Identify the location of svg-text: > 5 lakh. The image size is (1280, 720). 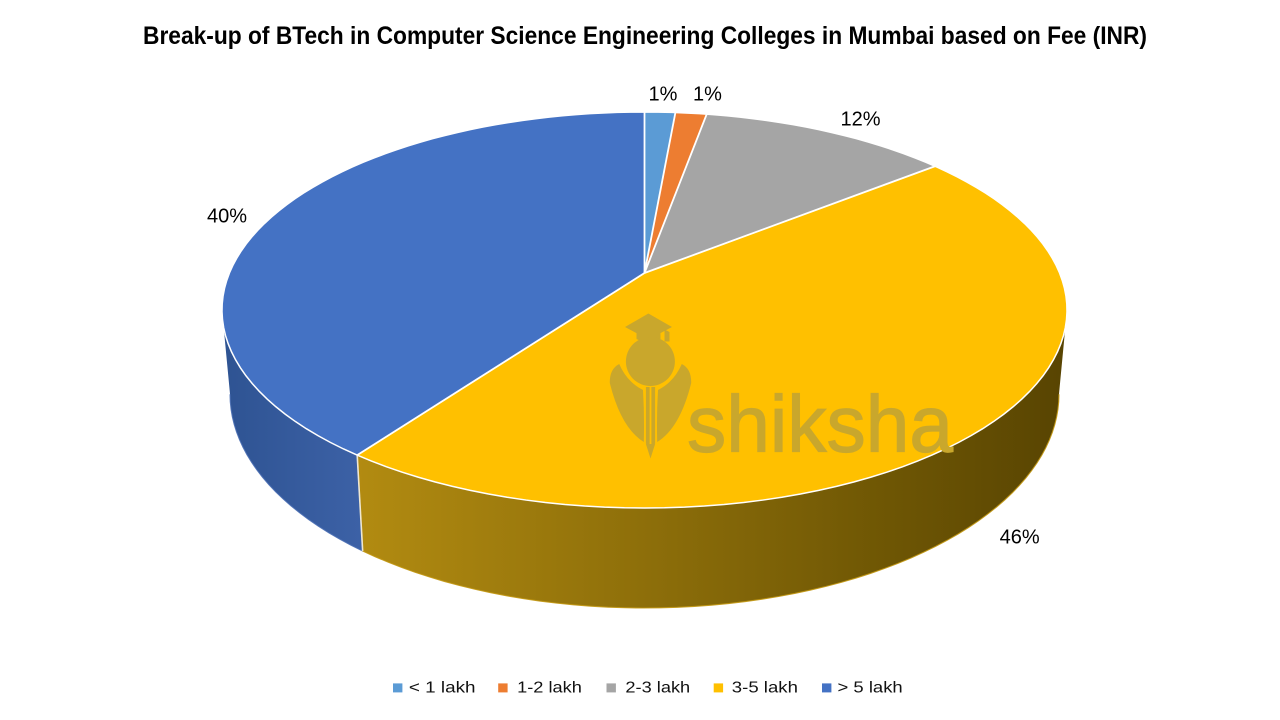
(870, 688).